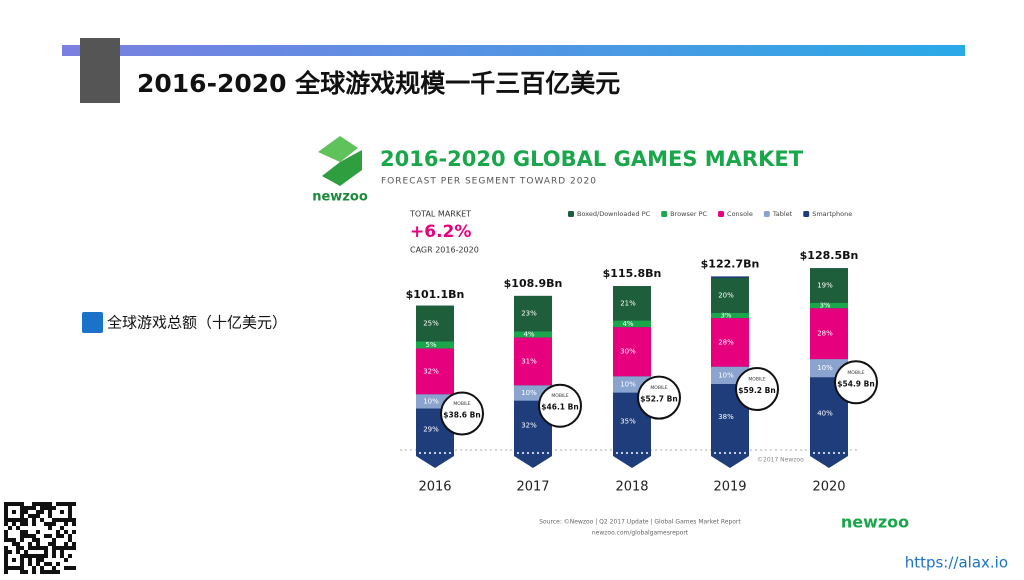 The image size is (1024, 580). I want to click on url: https://alax.io, so click(956, 563).